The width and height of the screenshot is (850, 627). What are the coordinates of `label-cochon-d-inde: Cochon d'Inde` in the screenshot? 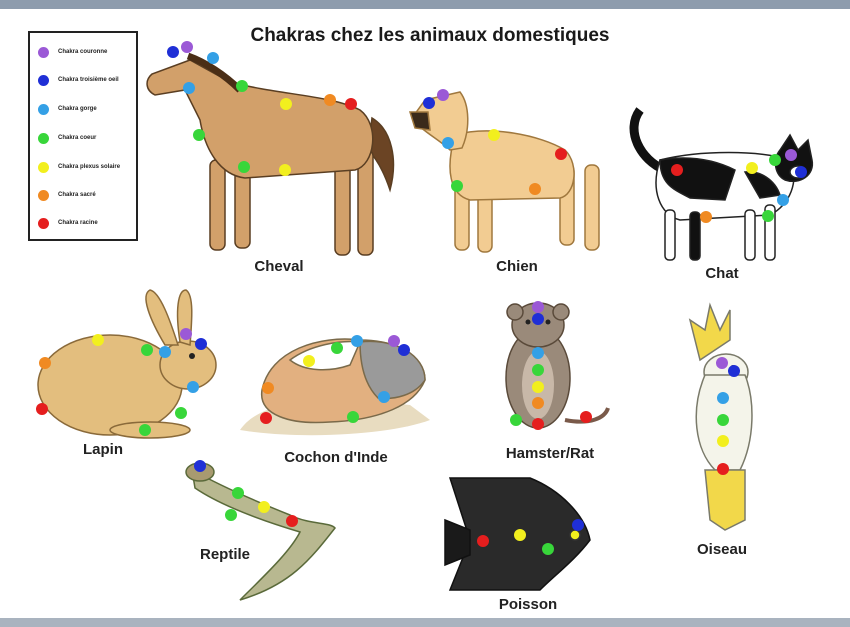 It's located at (336, 457).